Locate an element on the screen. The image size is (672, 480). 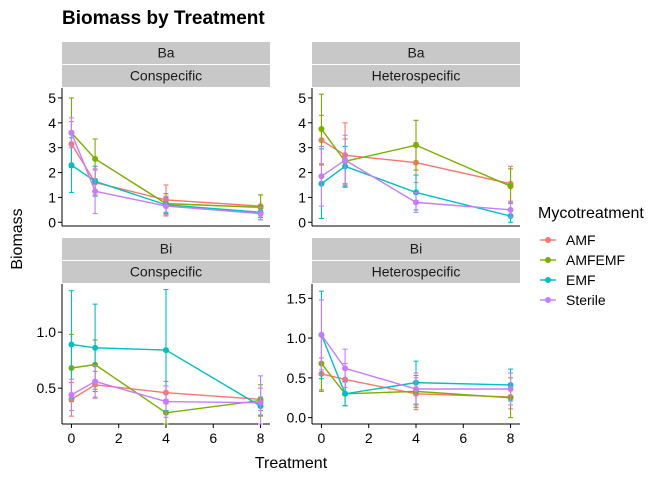
series-amfemf is located at coordinates (416, 149).